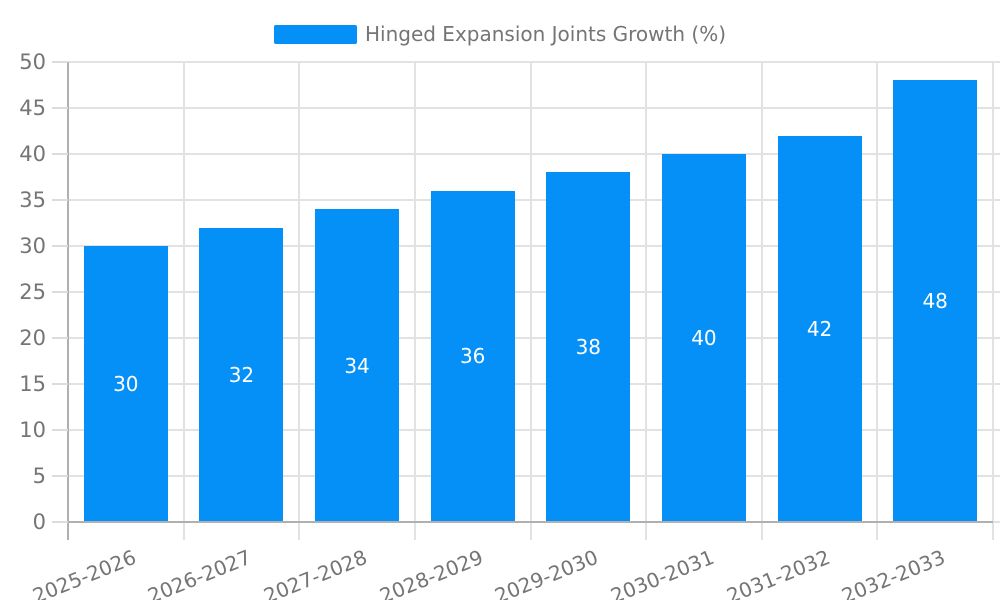  What do you see at coordinates (315, 572) in the screenshot?
I see `x-axis-label: 2027-2028` at bounding box center [315, 572].